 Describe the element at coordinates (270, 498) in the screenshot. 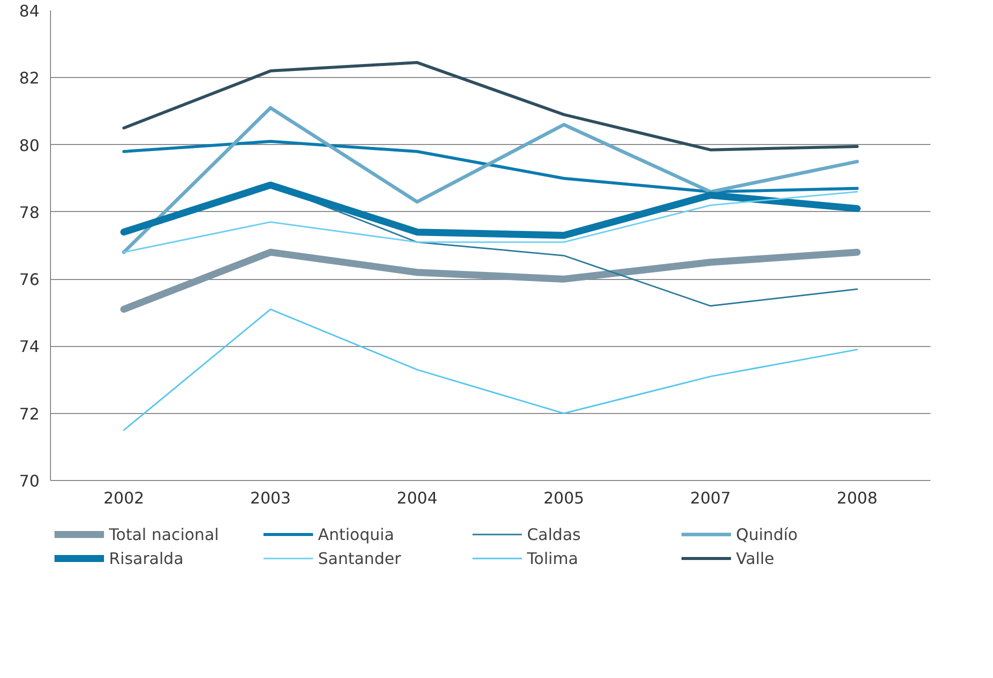

I see `x-tick-label: 2003` at that location.